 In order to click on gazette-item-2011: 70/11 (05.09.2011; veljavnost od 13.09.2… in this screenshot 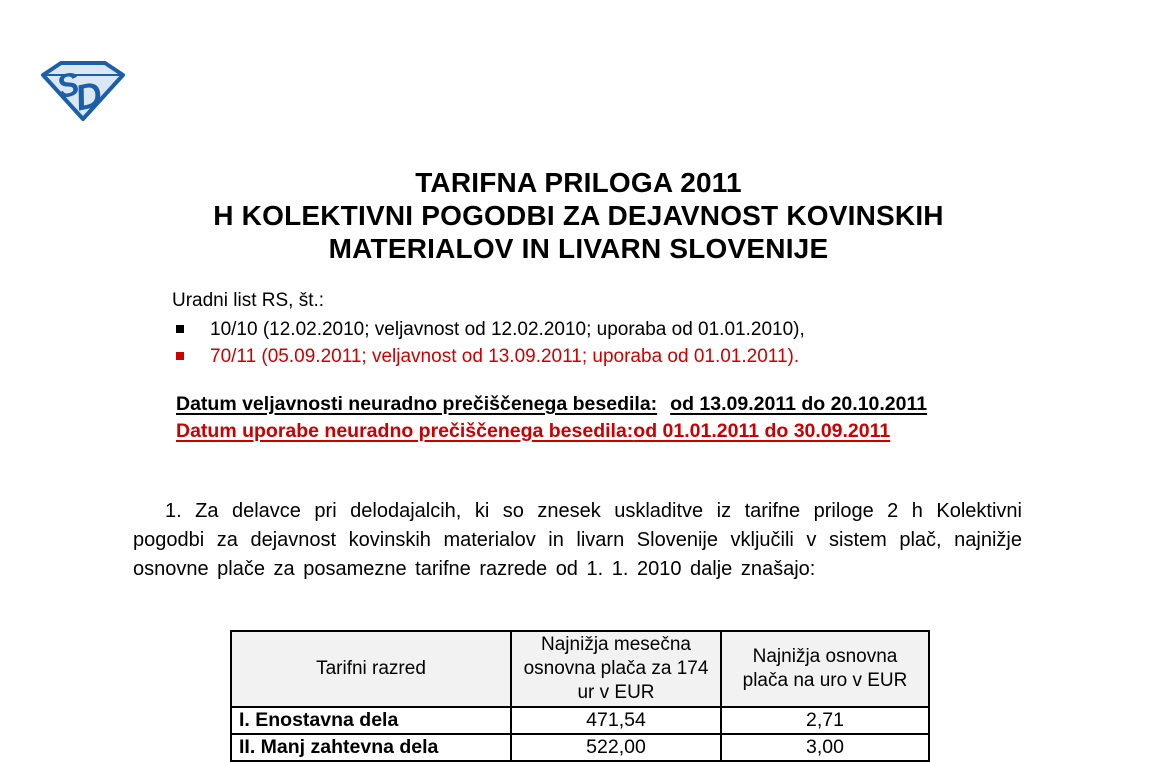, I will do `click(488, 356)`.